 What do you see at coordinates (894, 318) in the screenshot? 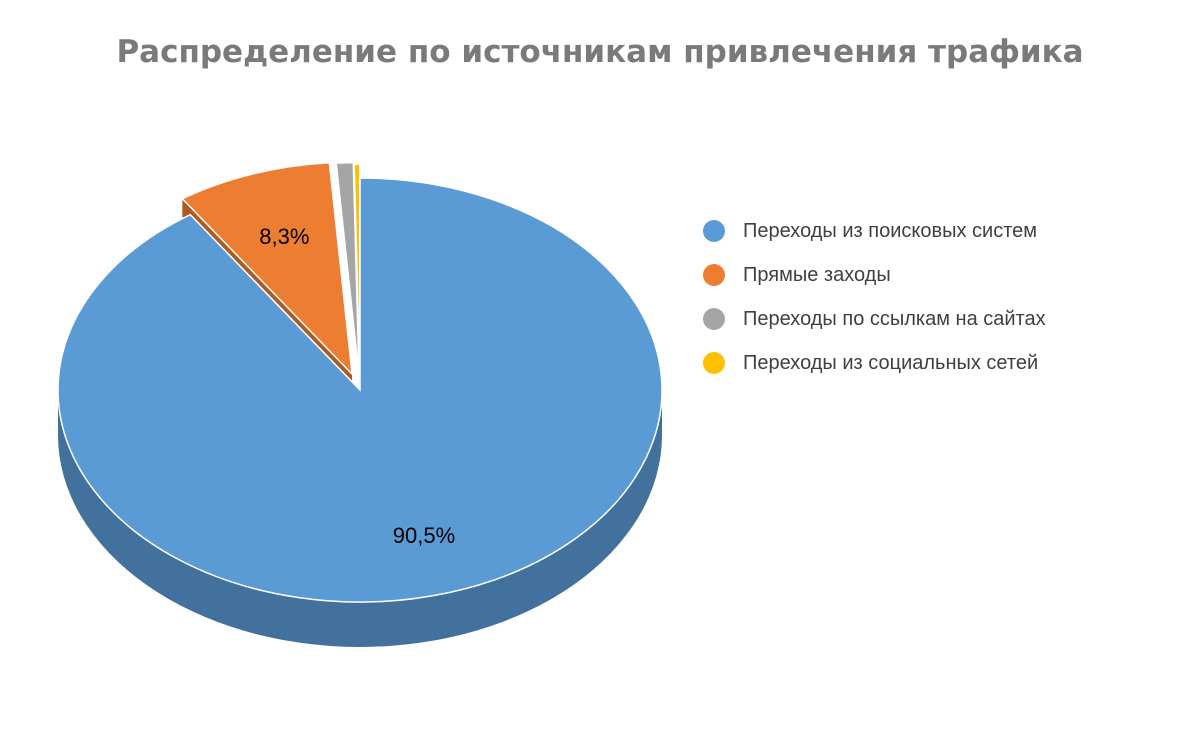
I see `legend-label: Переходы по ссылкам на сайтах` at bounding box center [894, 318].